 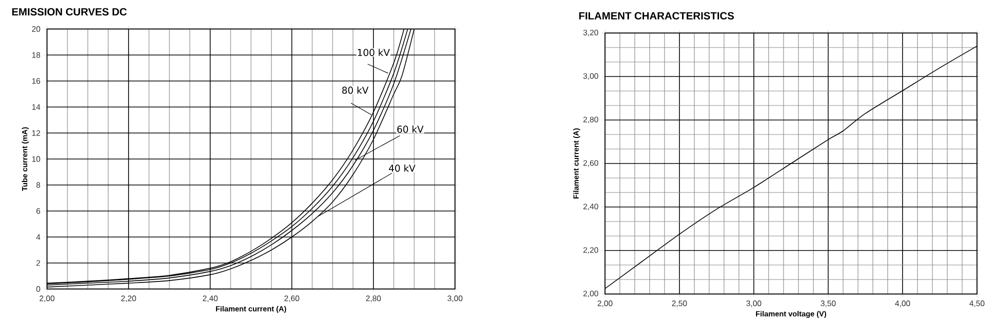 I want to click on annotation: 100 kV, so click(x=374, y=52).